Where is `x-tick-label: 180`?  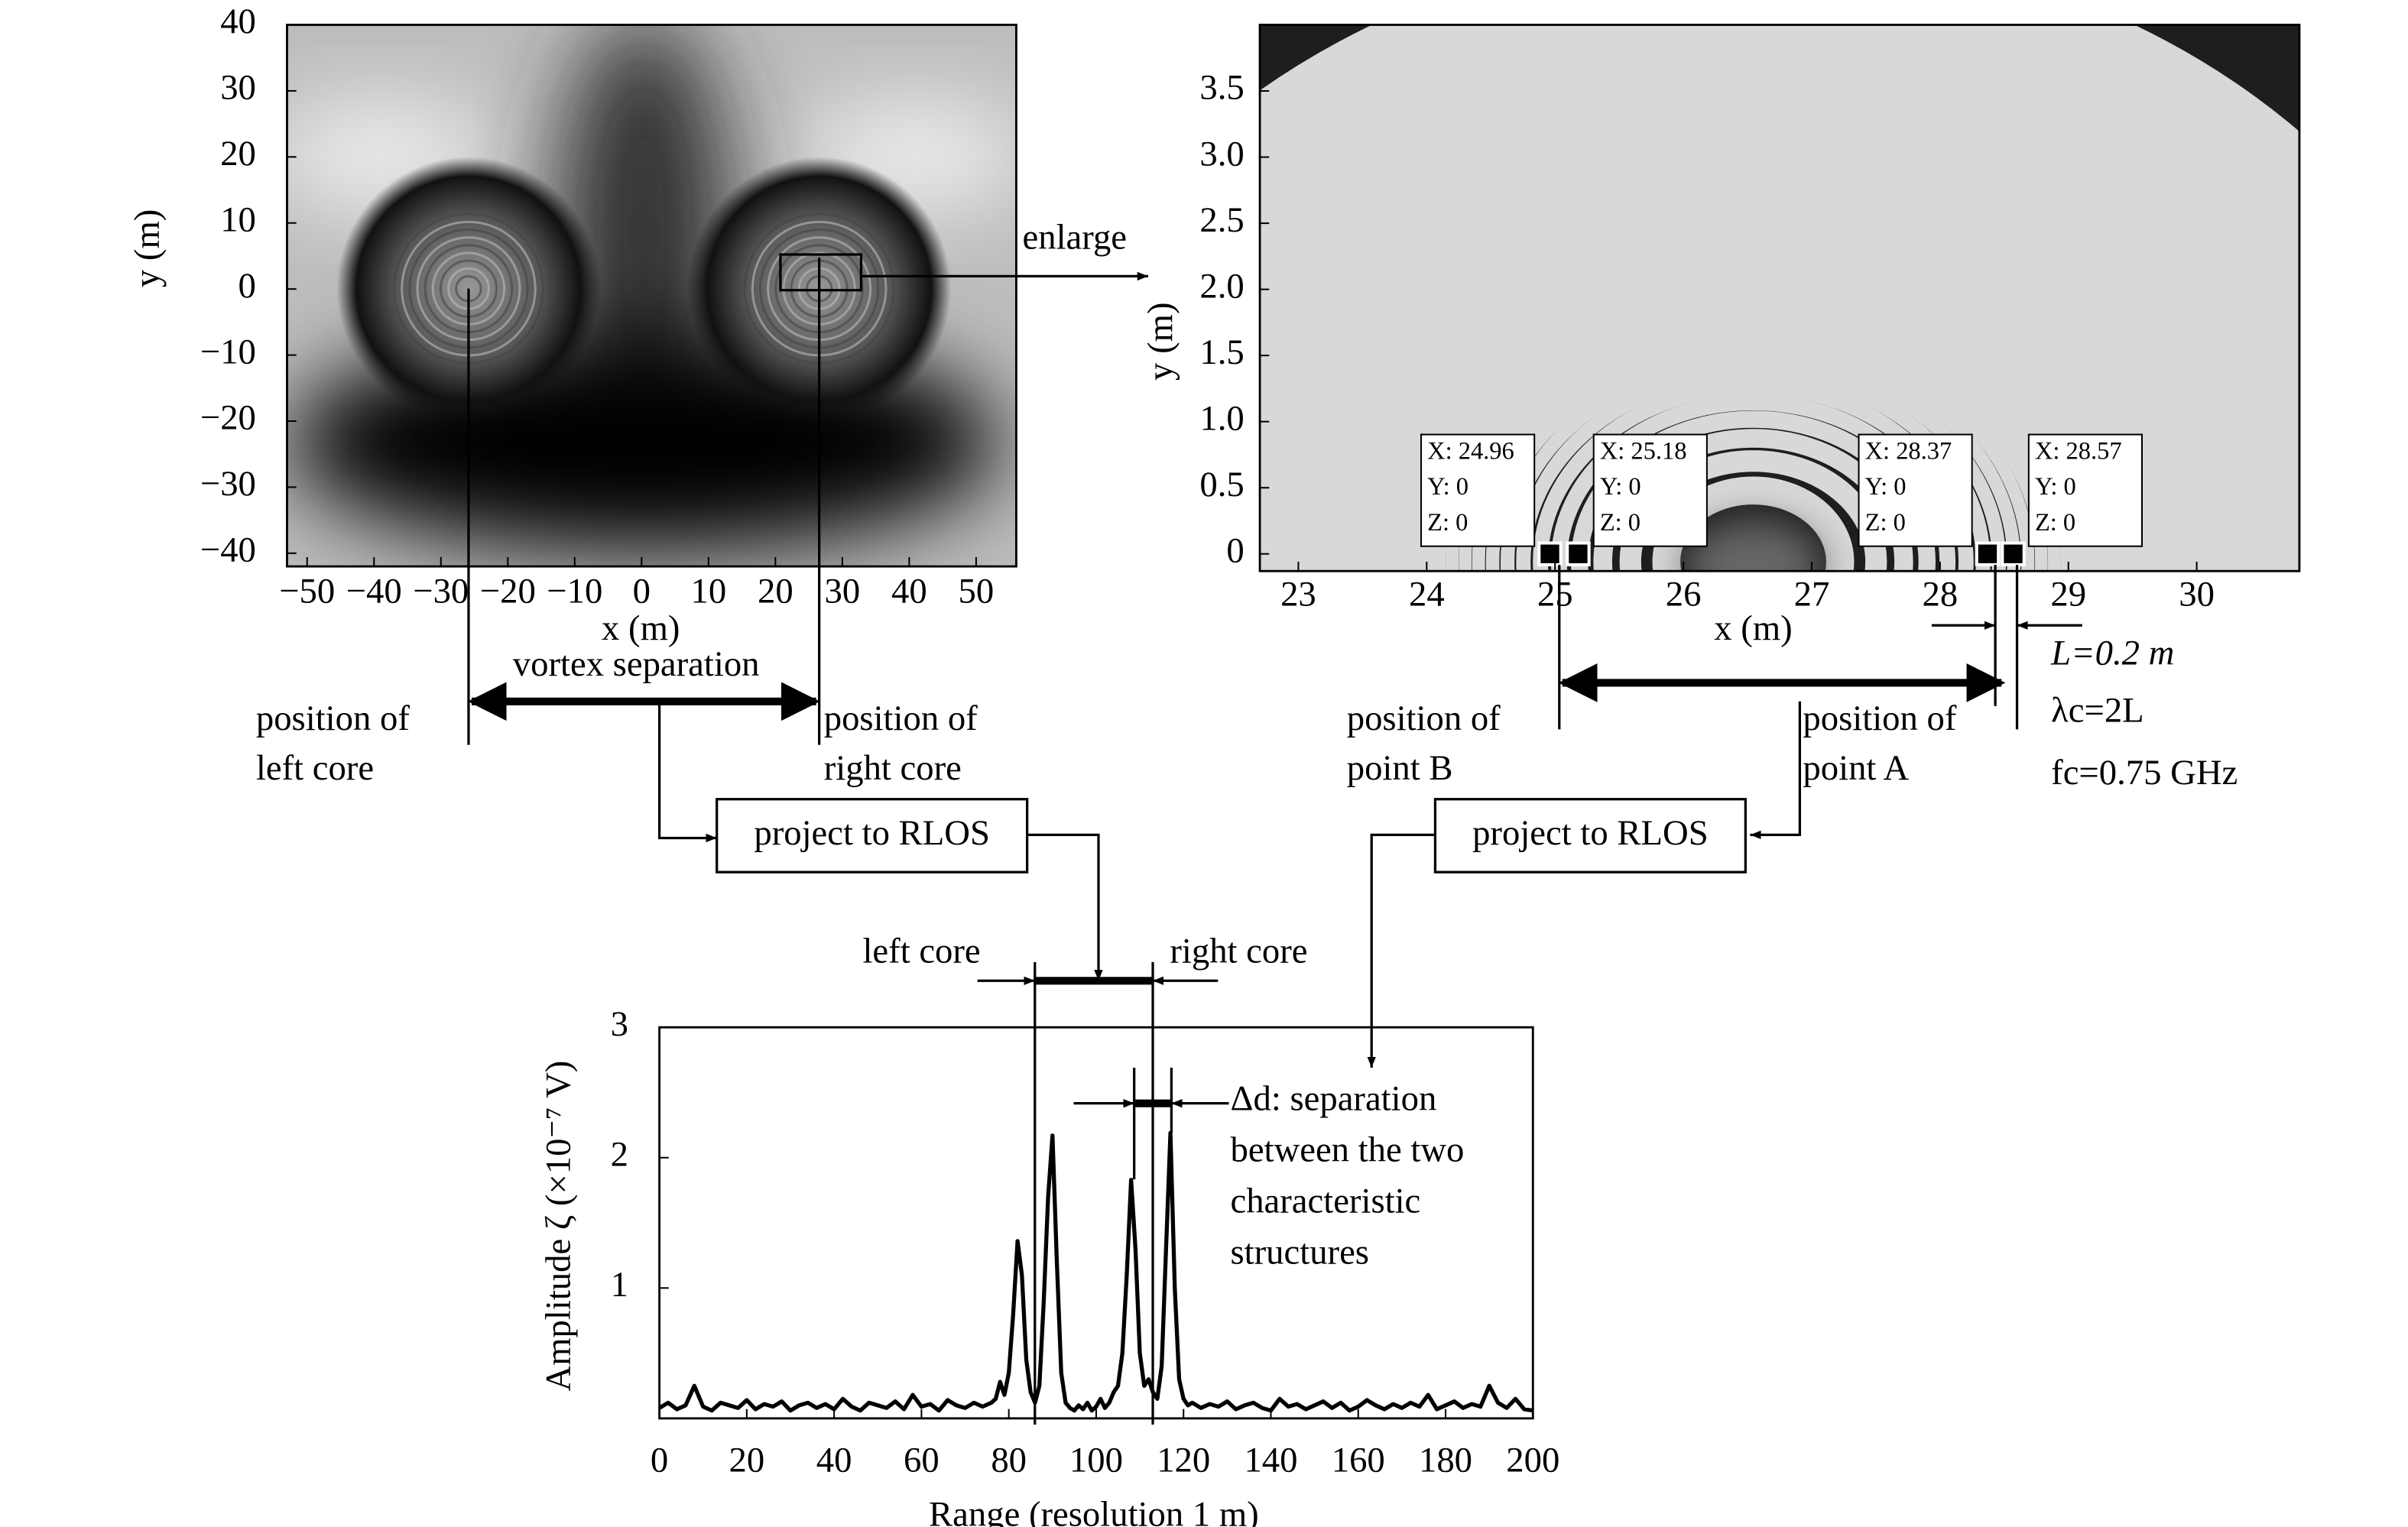 x-tick-label: 180 is located at coordinates (1445, 1460).